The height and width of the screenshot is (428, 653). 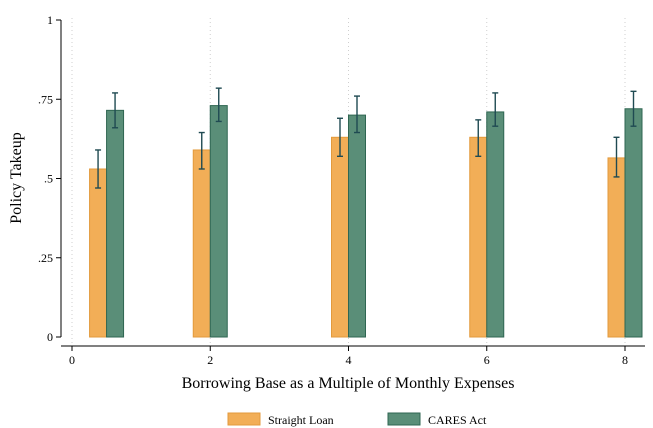 What do you see at coordinates (357, 419) in the screenshot?
I see `legend: Straight Loan CARES Act` at bounding box center [357, 419].